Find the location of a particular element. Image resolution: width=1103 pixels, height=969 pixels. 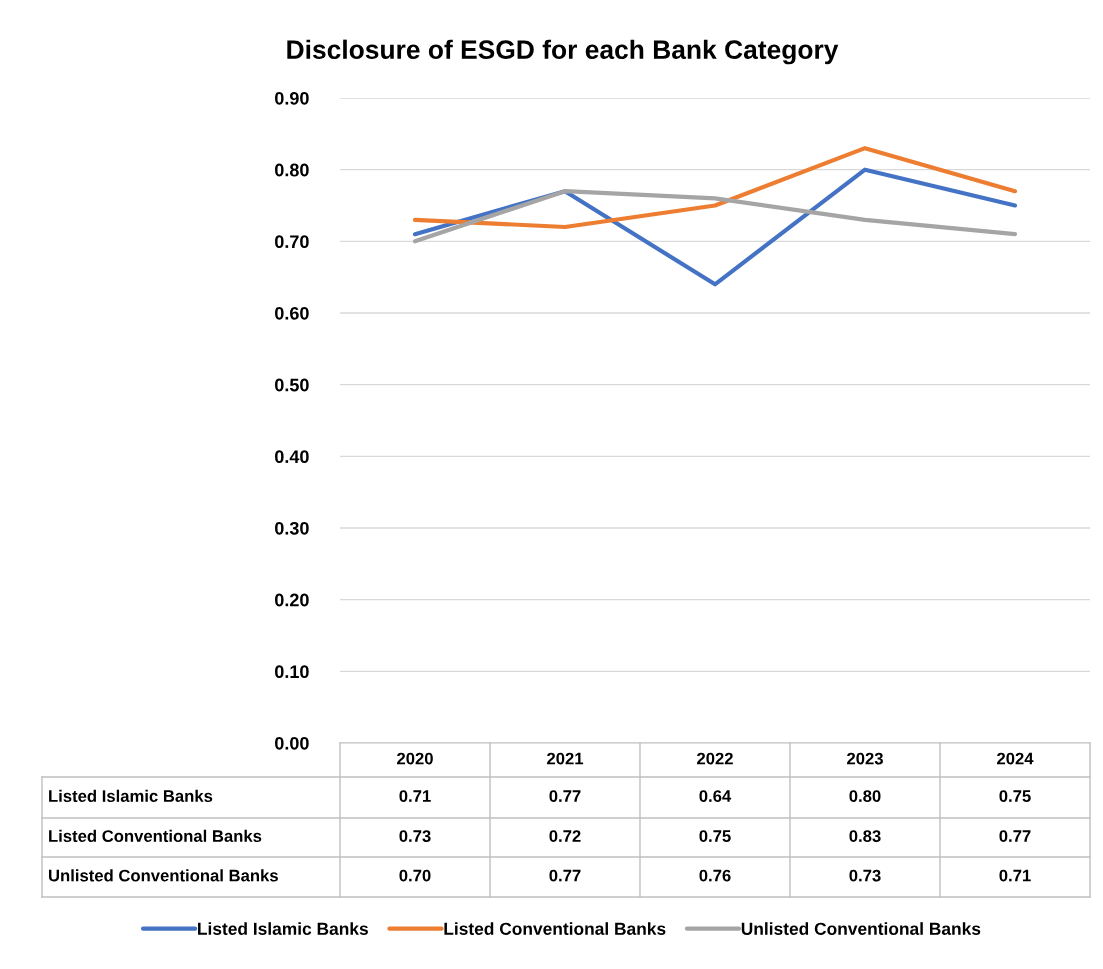

text: Listed Islamic Banks is located at coordinates (131, 795).